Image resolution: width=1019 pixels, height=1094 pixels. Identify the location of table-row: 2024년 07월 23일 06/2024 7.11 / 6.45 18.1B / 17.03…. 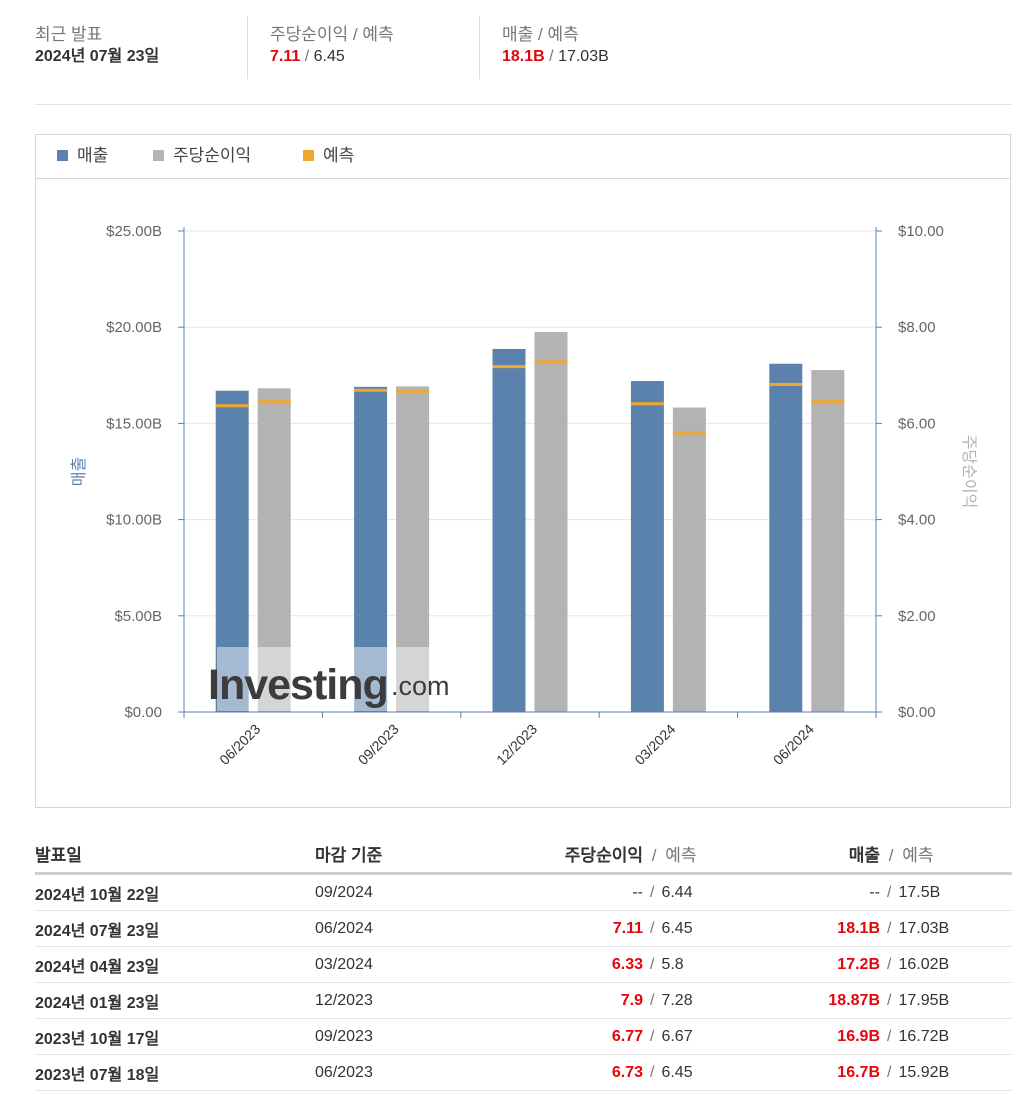
(523, 928).